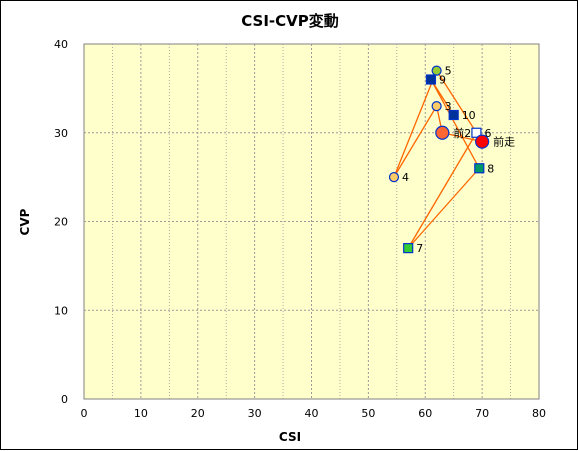  Describe the element at coordinates (64, 399) in the screenshot. I see `y-tick-label: 0` at that location.